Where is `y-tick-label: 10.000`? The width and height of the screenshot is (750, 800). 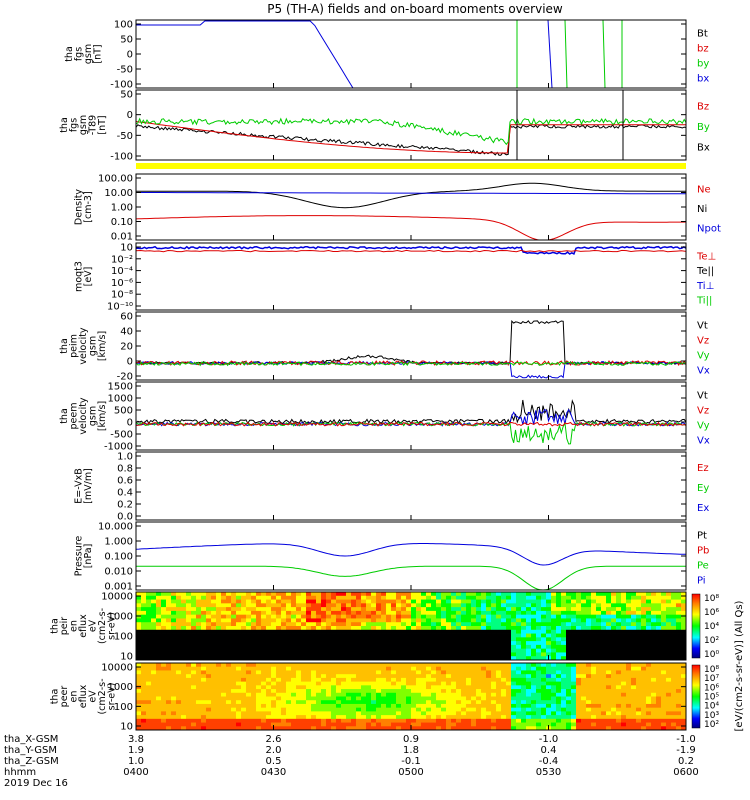
y-tick-label: 10.000 is located at coordinates (115, 527).